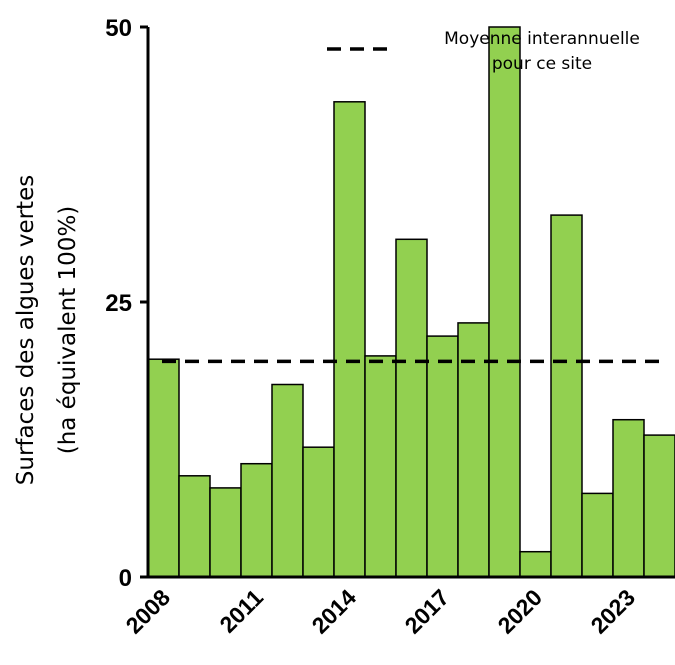  What do you see at coordinates (287, 480) in the screenshot?
I see `bar-2012` at bounding box center [287, 480].